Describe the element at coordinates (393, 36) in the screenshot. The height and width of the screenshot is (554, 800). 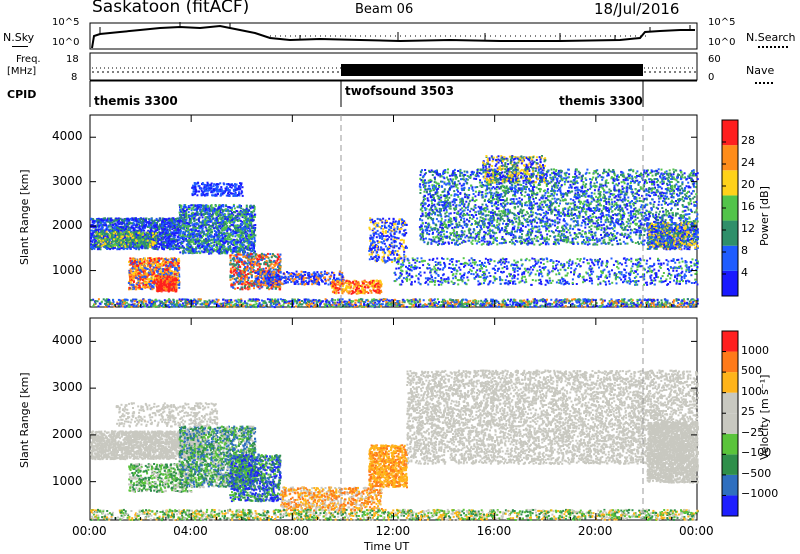
I see `nsky-panel` at that location.